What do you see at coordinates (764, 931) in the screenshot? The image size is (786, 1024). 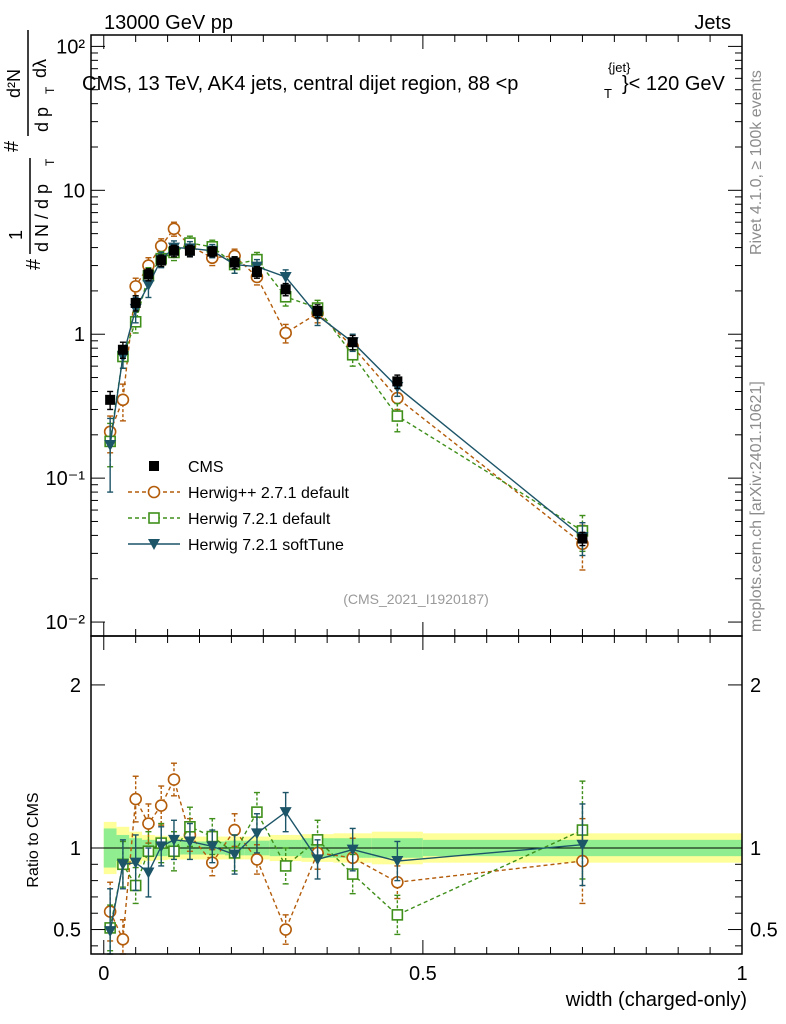 I see `ratio-y-tick-label-right: 0.5` at bounding box center [764, 931].